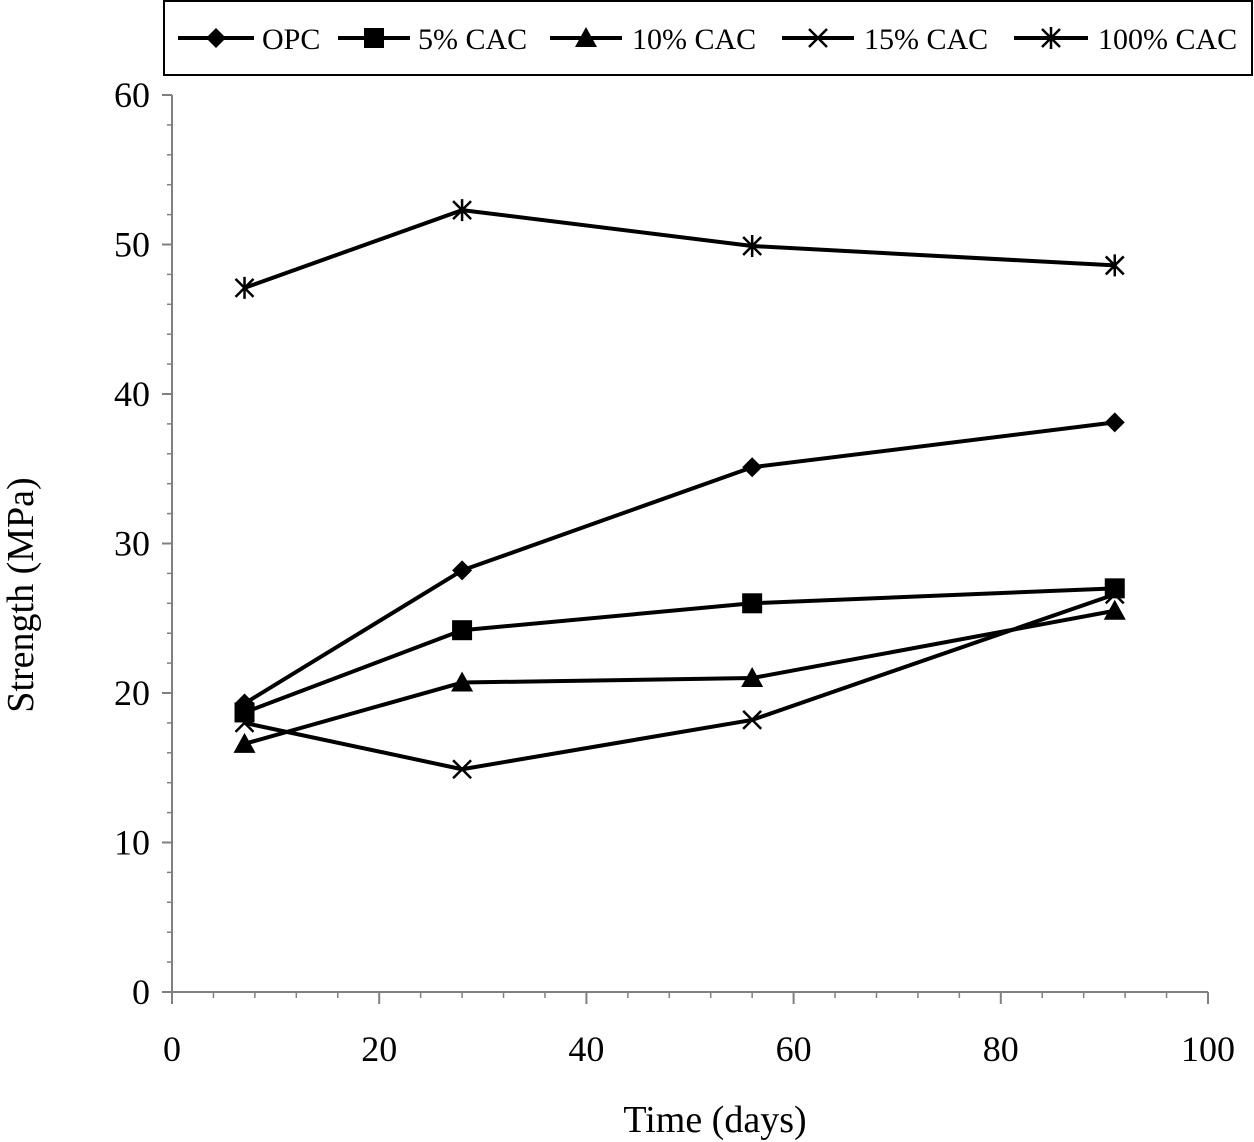 The height and width of the screenshot is (1142, 1254). Describe the element at coordinates (694, 39) in the screenshot. I see `legend-label: 10% CAC` at that location.